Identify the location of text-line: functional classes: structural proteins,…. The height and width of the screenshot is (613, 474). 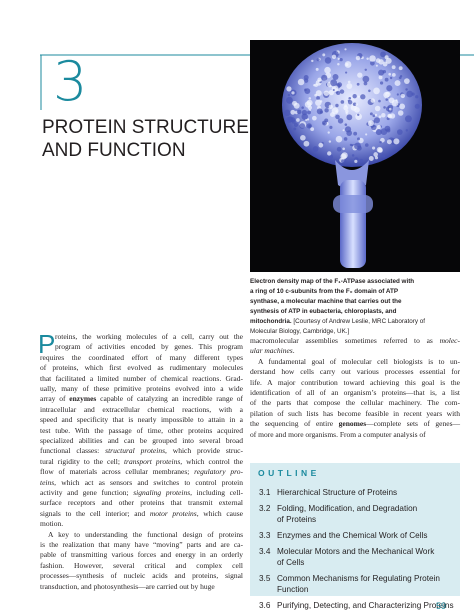
(141, 451).